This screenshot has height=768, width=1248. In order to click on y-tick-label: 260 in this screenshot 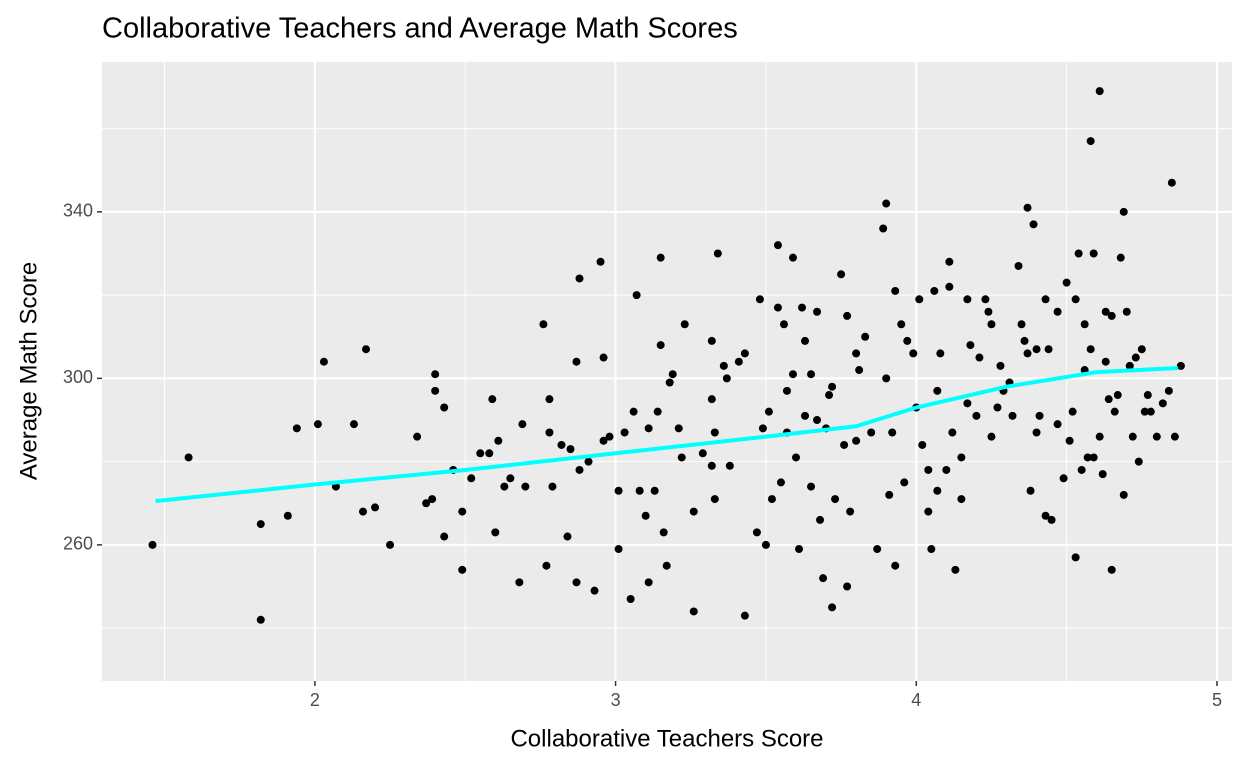, I will do `click(78, 544)`.